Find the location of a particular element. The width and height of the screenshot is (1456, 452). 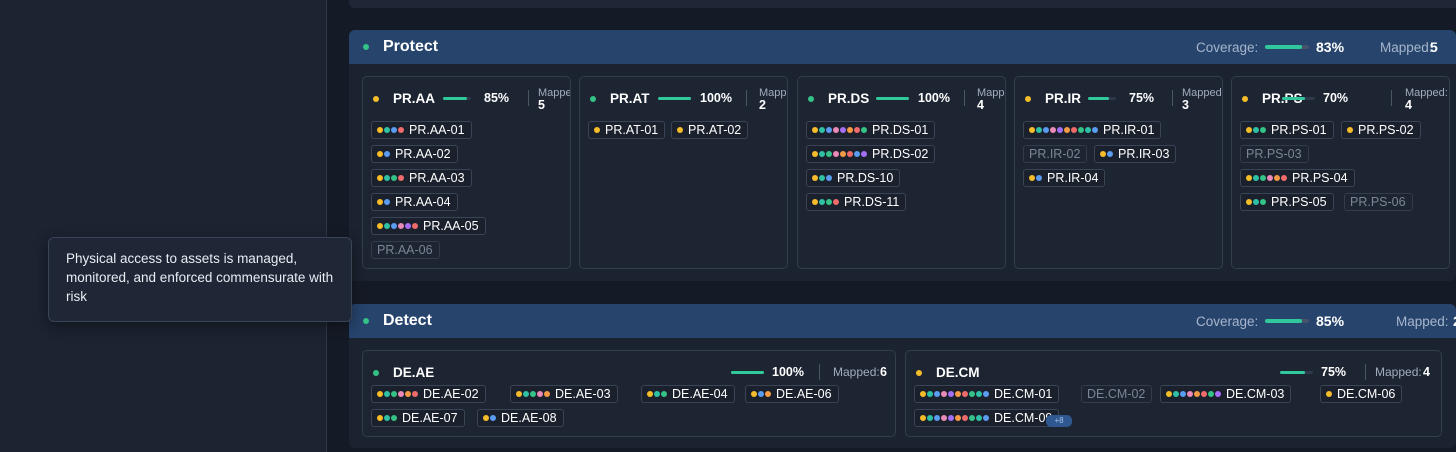

subcategory-chip: PR.PS-05 is located at coordinates (1287, 202).